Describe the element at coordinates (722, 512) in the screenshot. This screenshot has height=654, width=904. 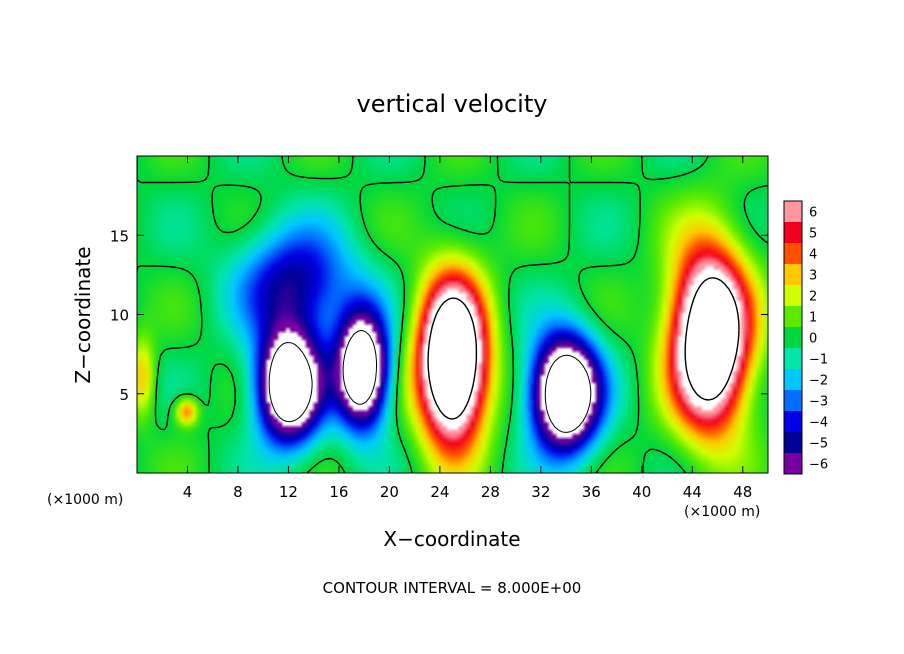
I see `x-unit-right: (×1000 m)` at that location.